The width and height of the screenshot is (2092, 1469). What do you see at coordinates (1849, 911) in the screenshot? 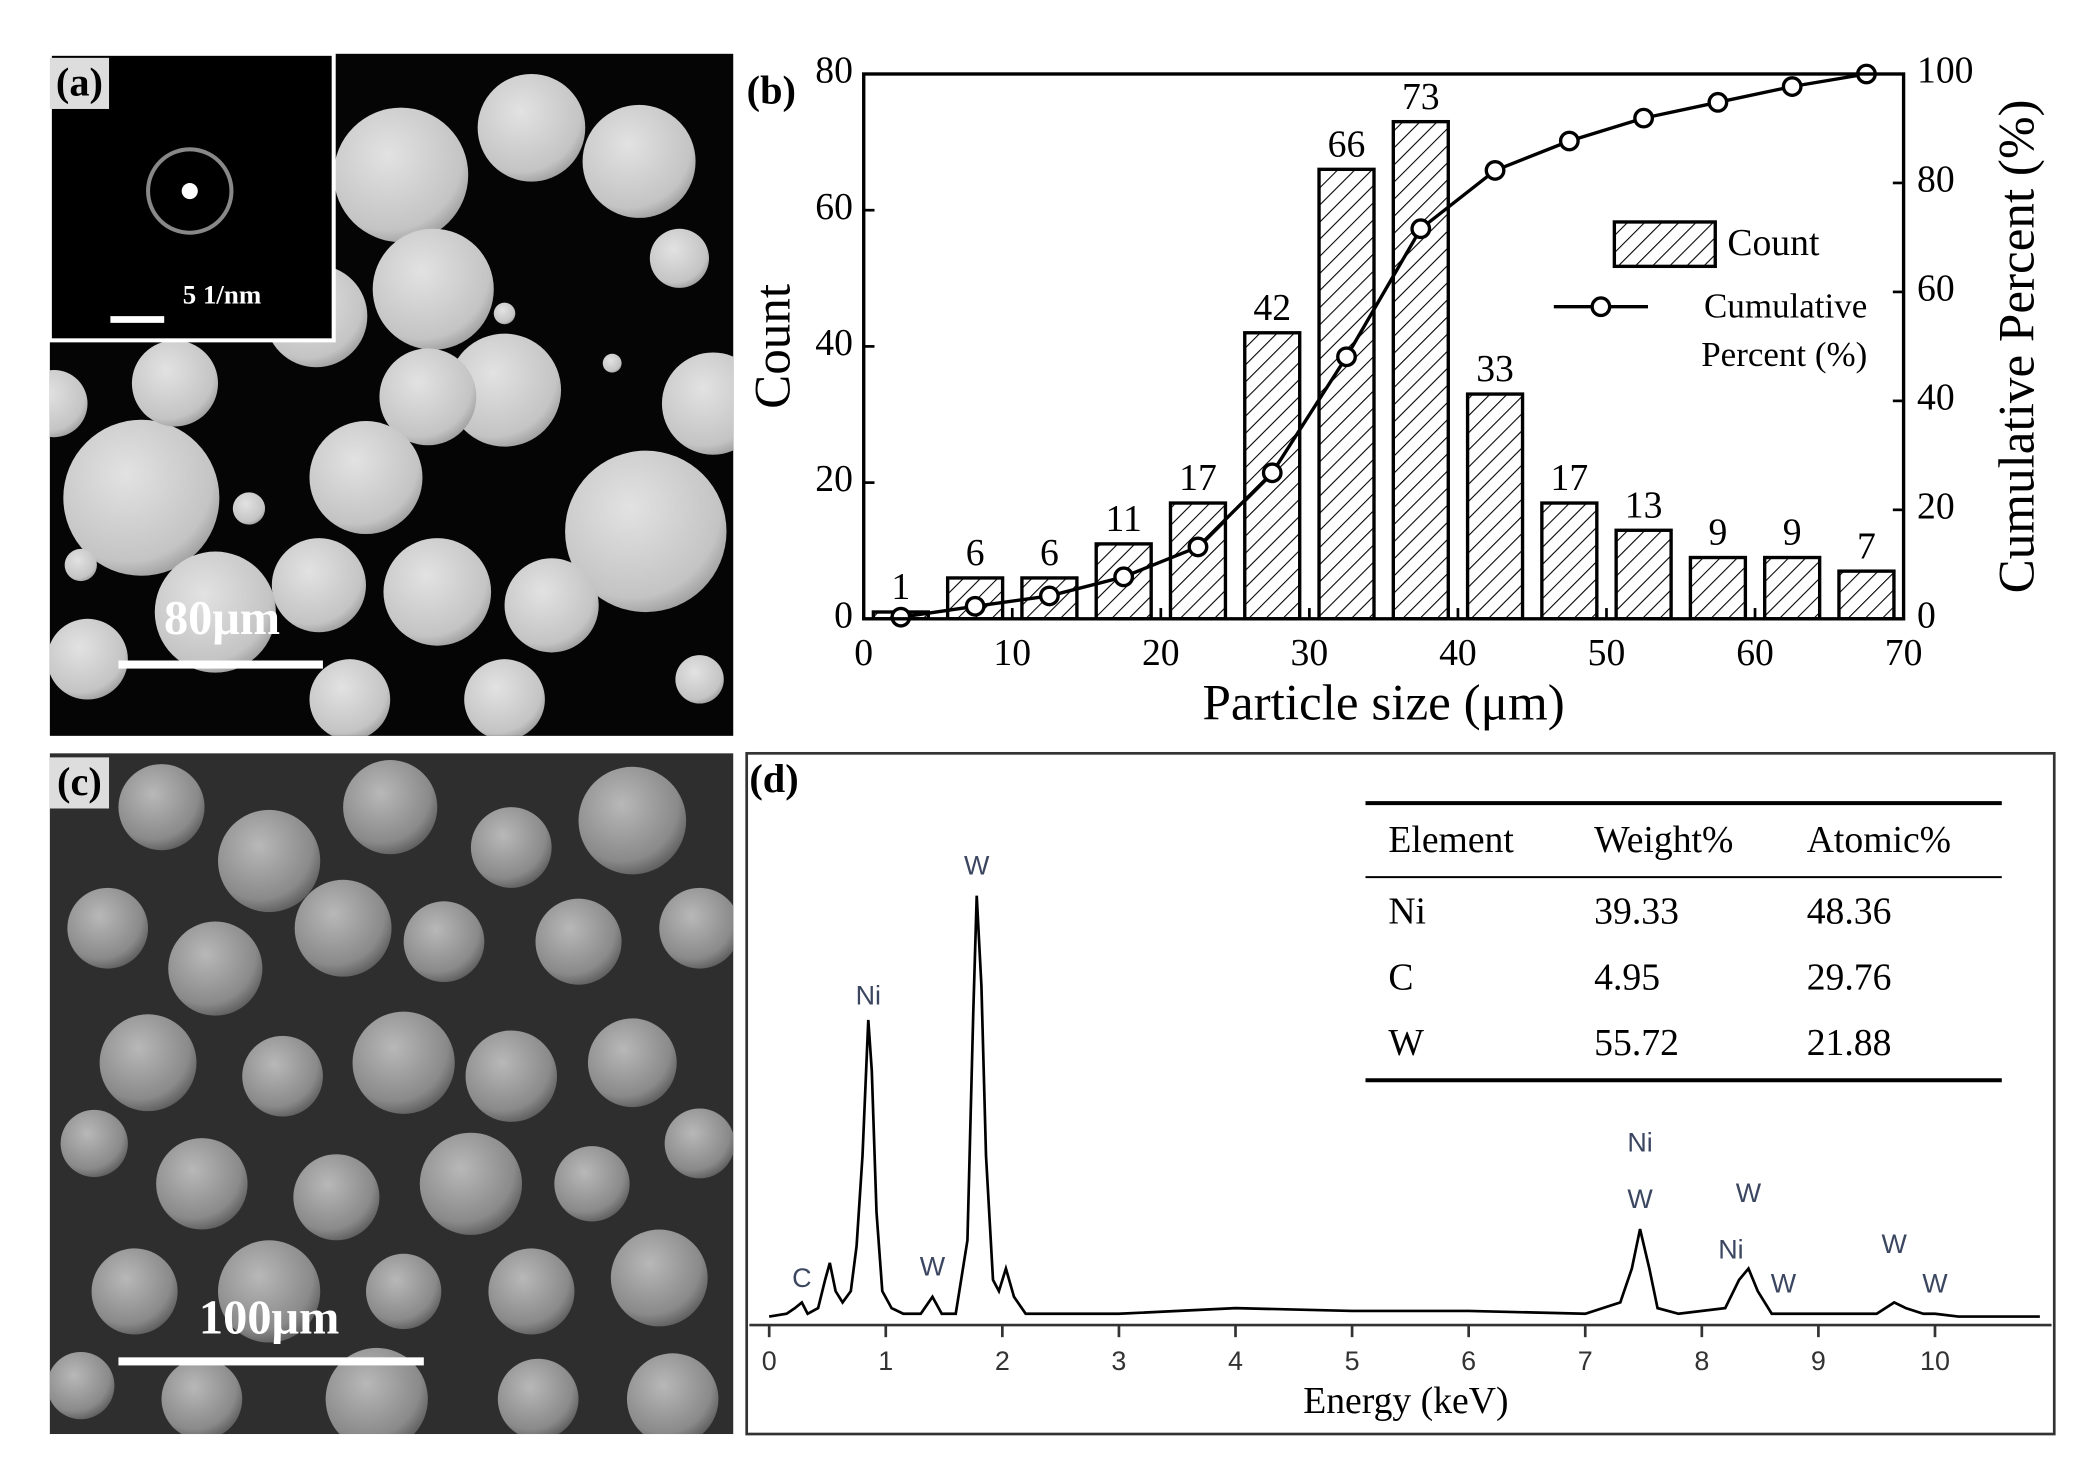
I see `table-cell: 48.36` at bounding box center [1849, 911].